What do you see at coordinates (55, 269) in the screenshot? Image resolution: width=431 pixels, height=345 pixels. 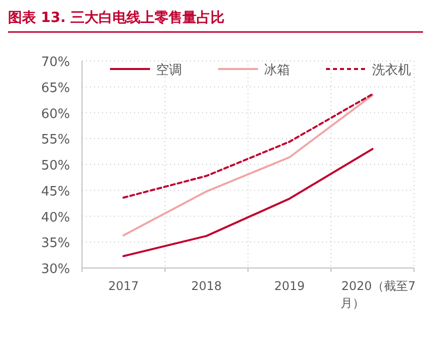 I see `y-tick-label: 30%` at bounding box center [55, 269].